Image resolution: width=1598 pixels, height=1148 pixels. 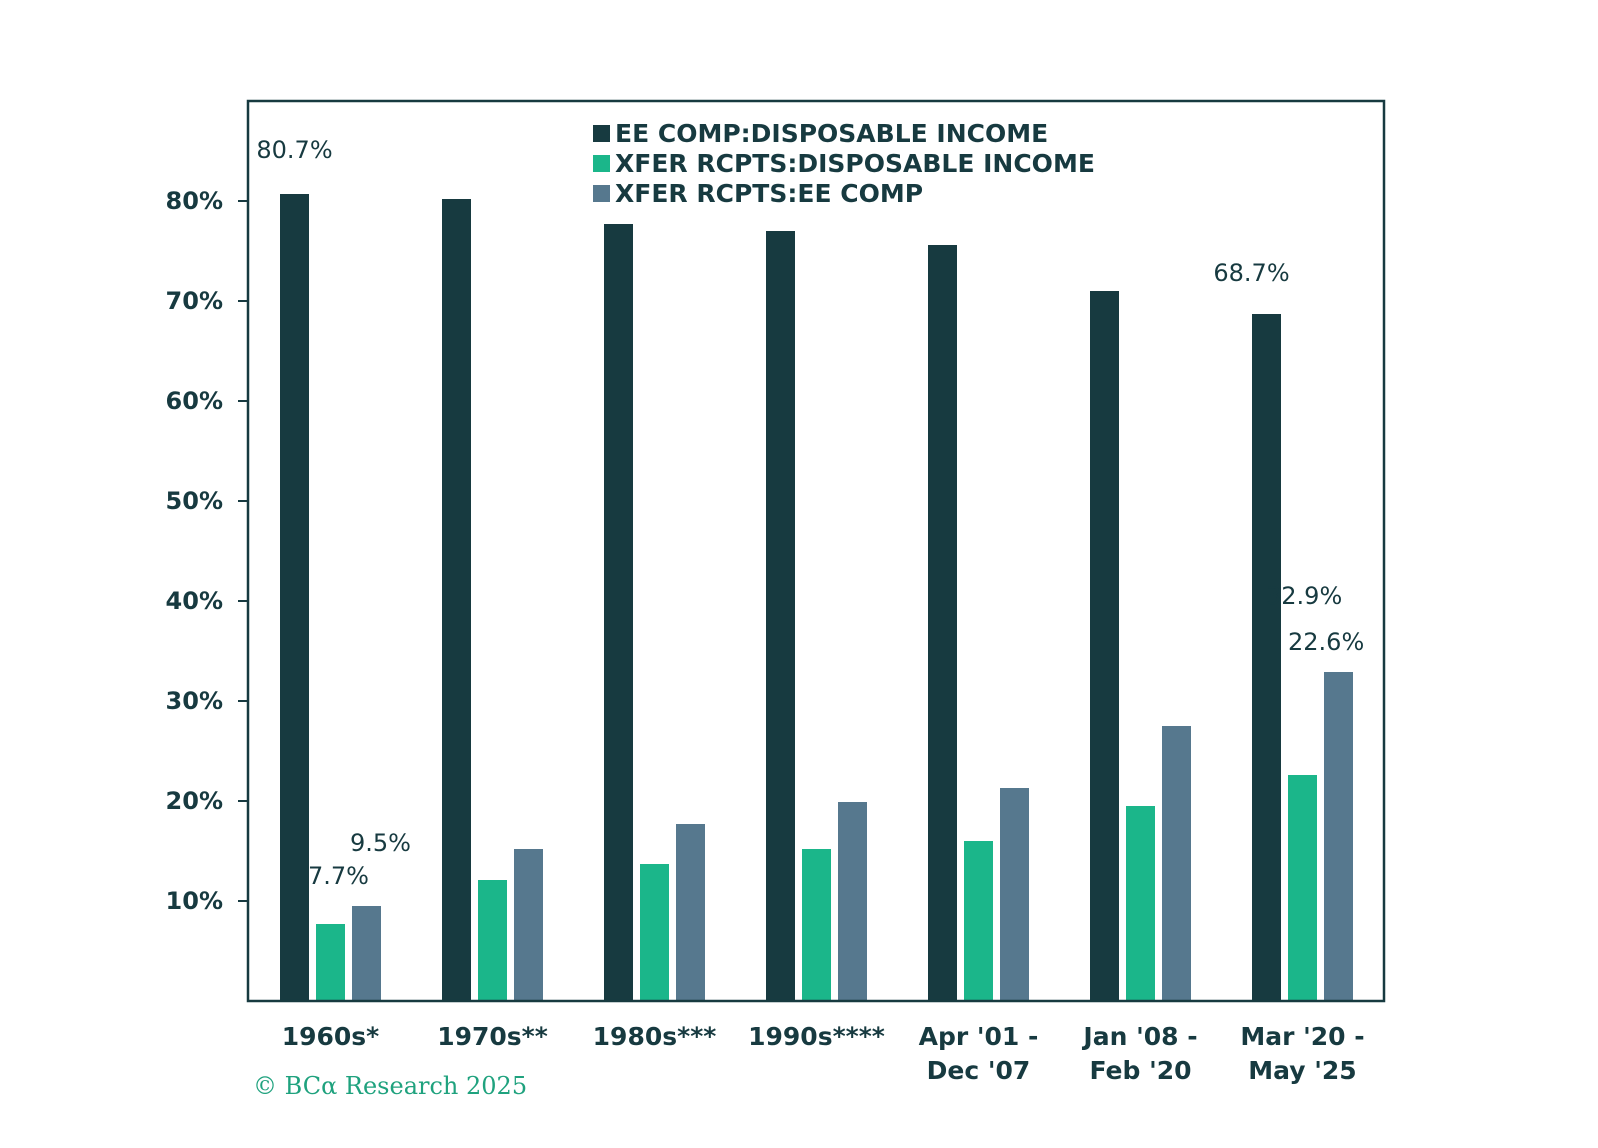 I want to click on y-tick-label: 40%, so click(x=194, y=601).